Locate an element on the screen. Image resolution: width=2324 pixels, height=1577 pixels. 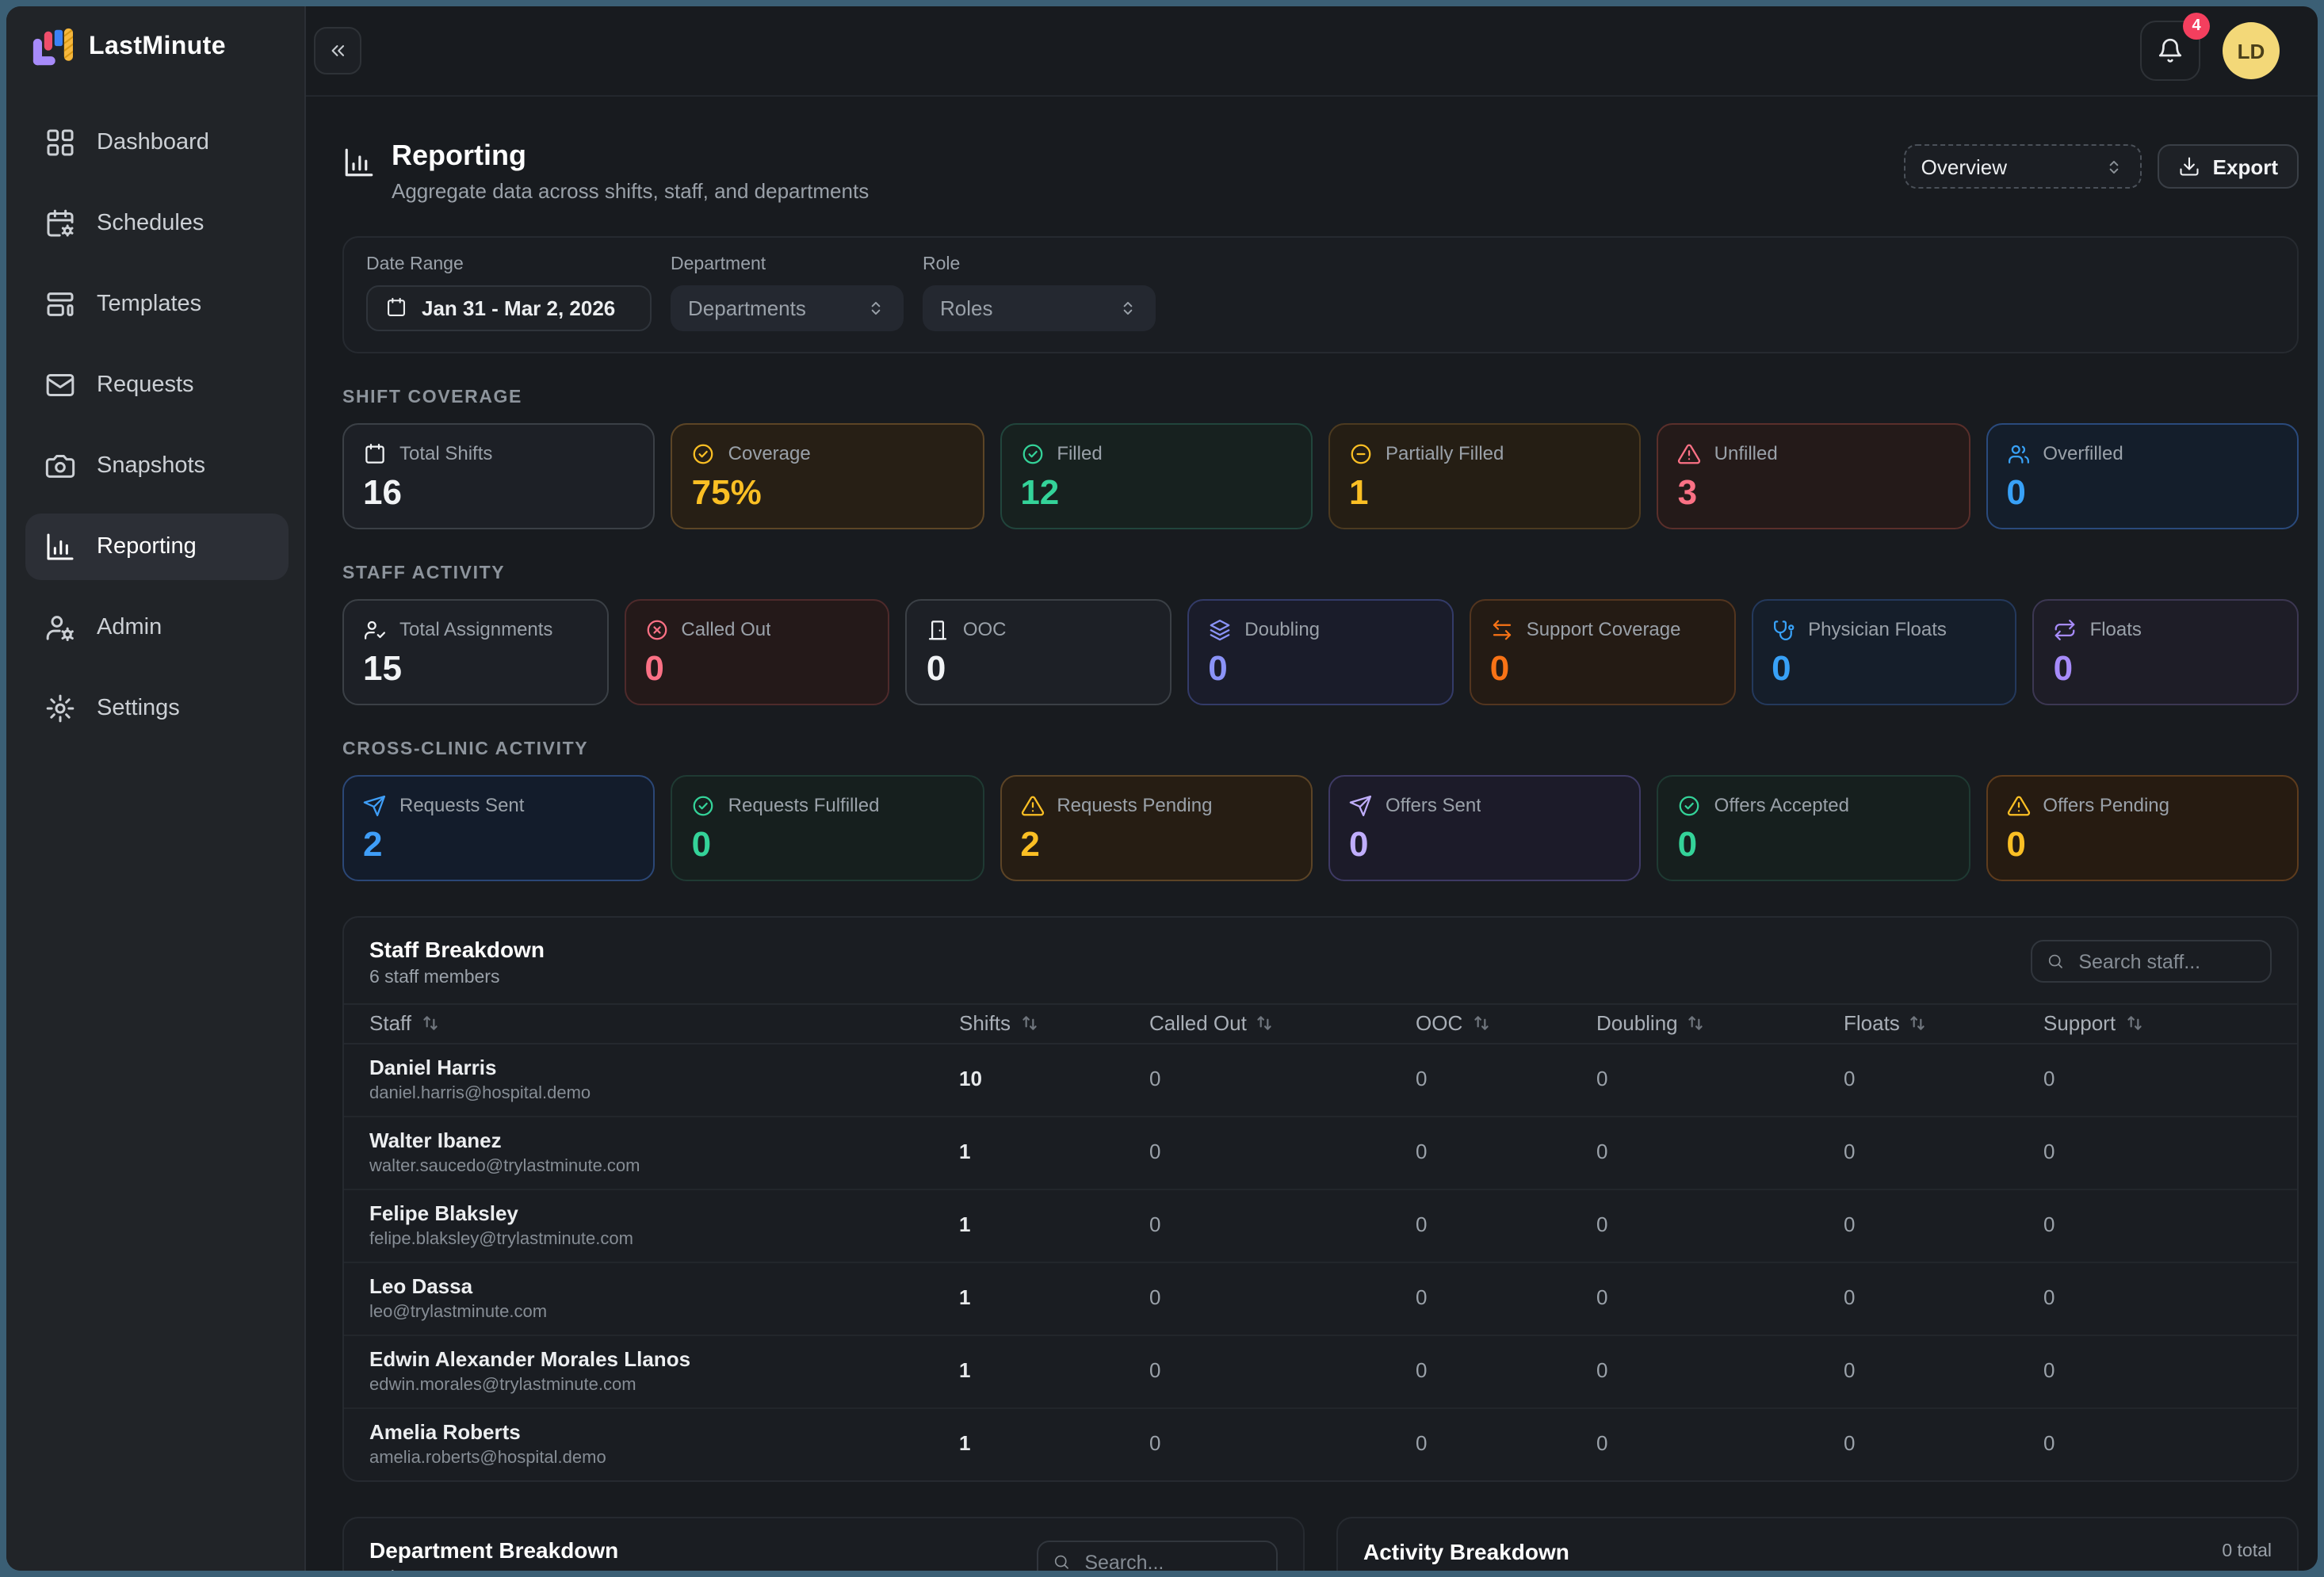
column-header: Shifts is located at coordinates (1054, 1023).